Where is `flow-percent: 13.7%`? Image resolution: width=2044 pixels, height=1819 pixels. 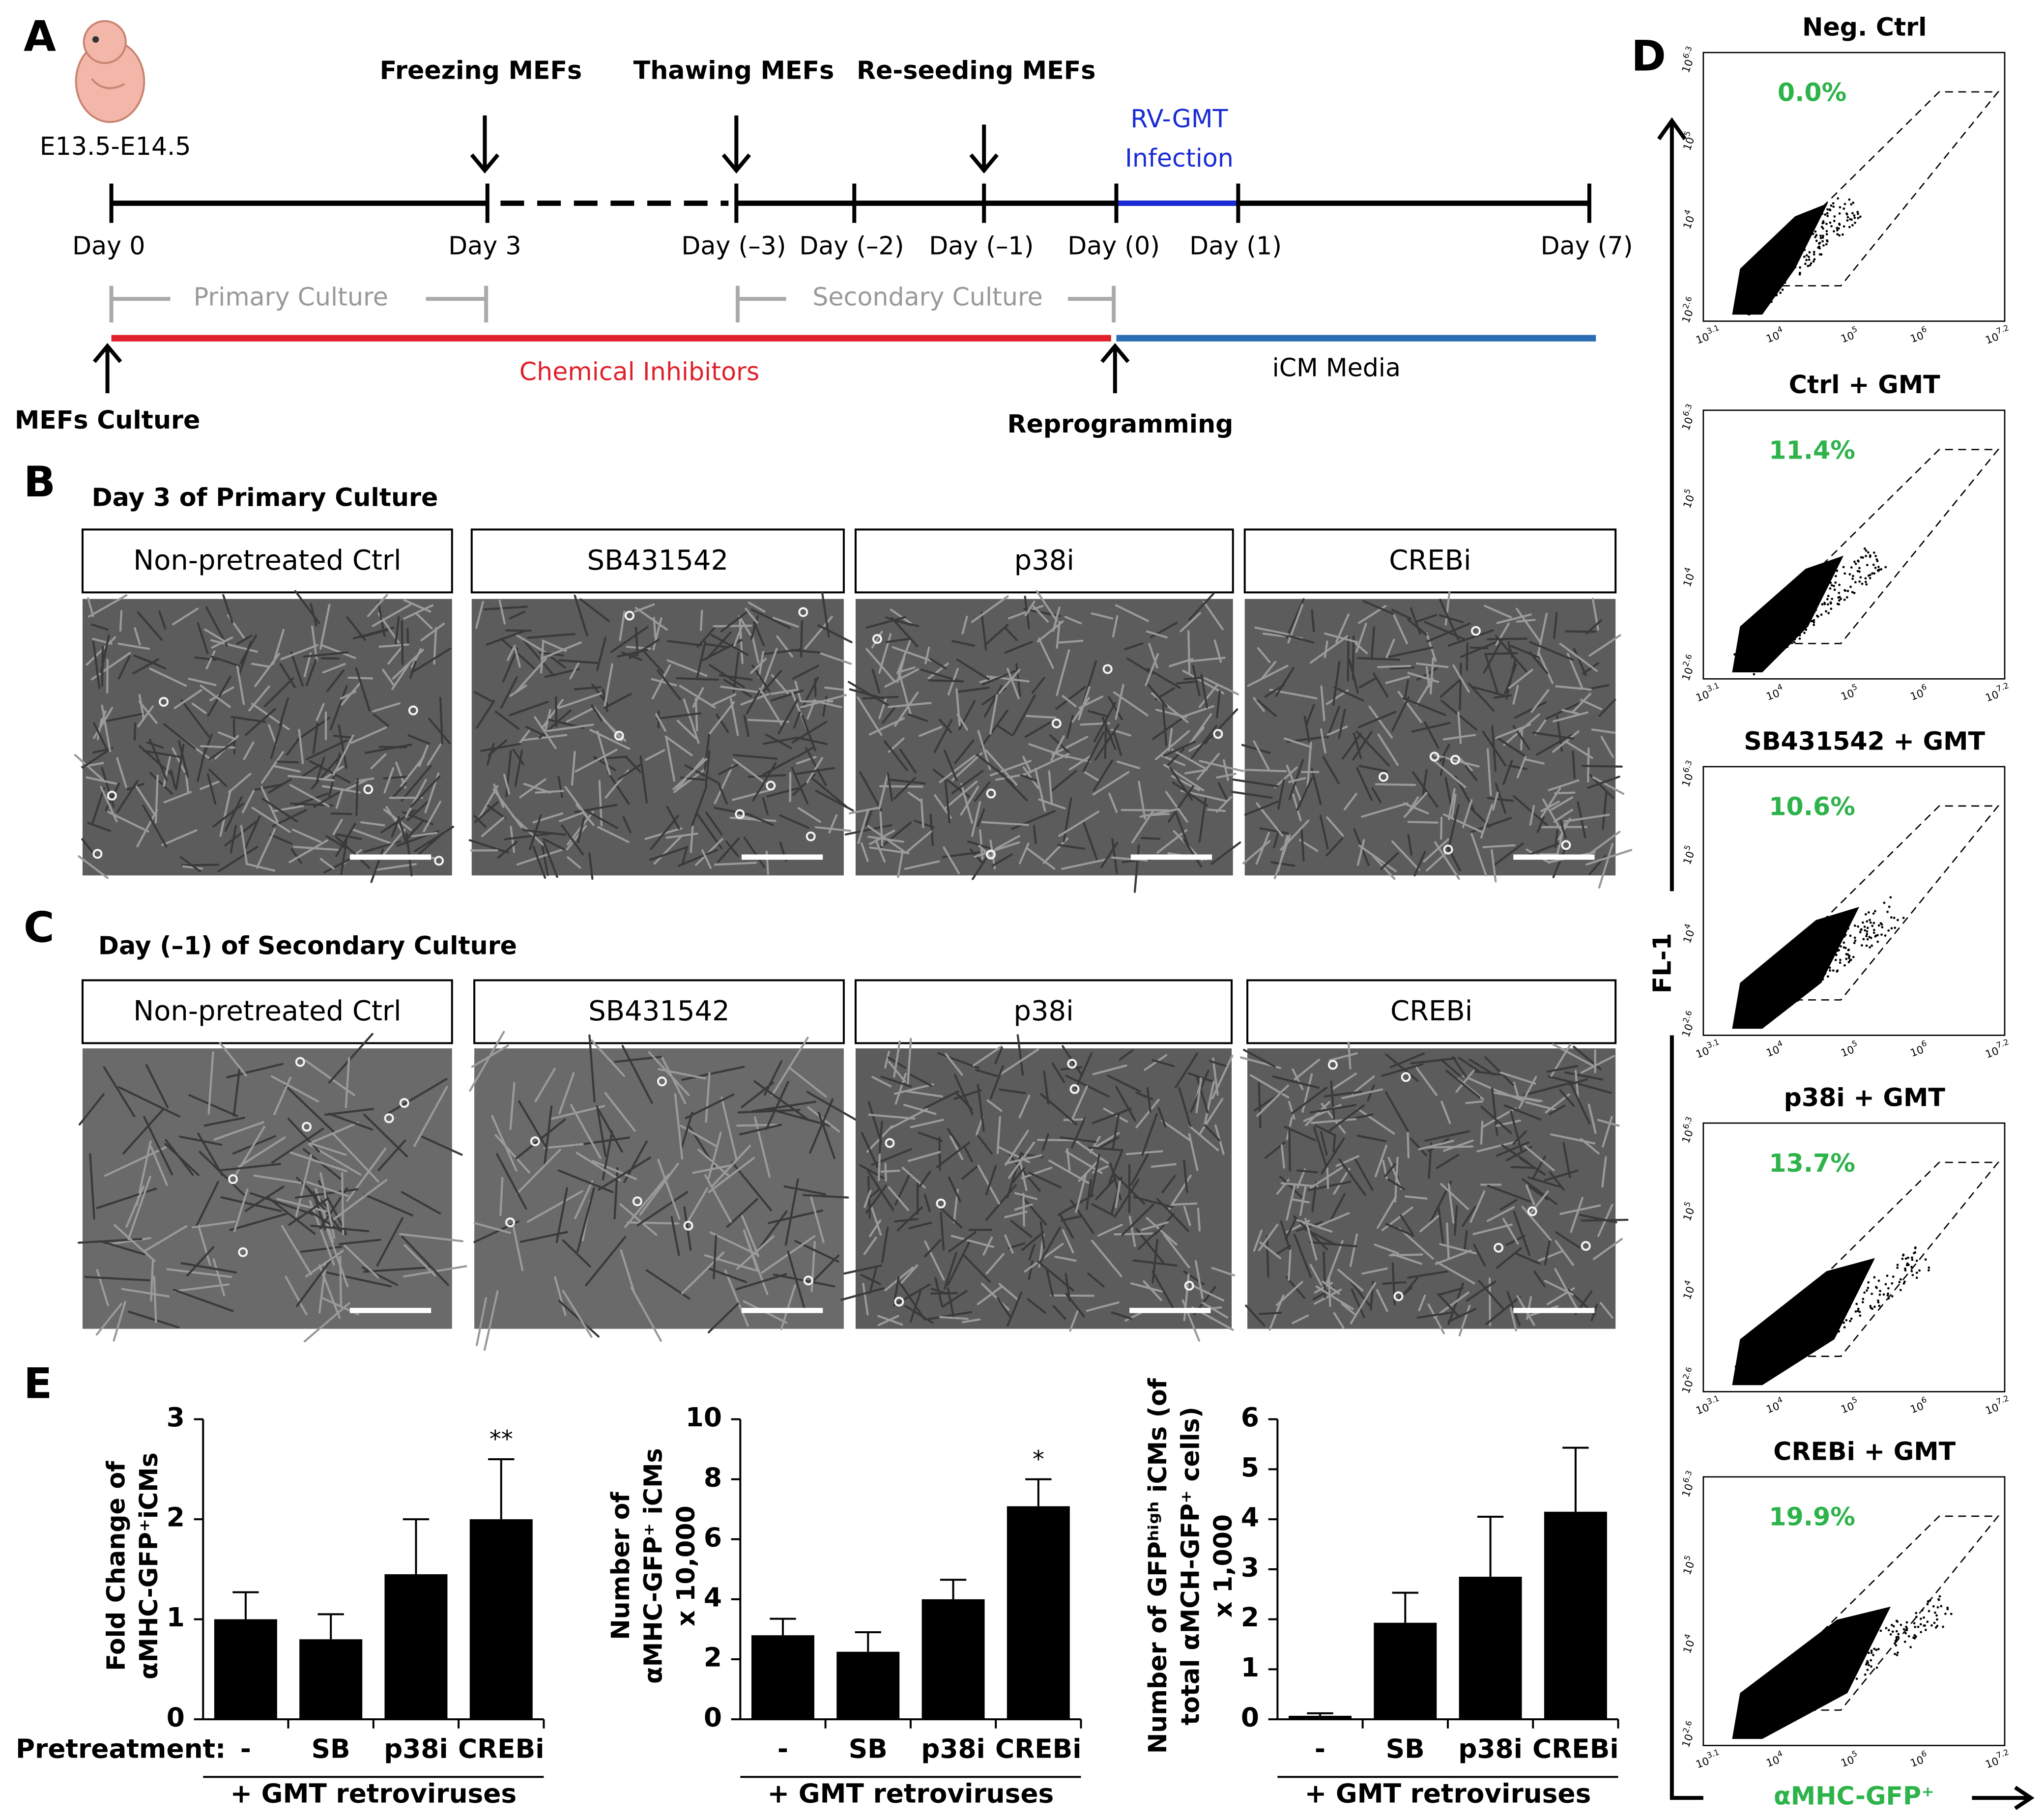
flow-percent: 13.7% is located at coordinates (1812, 1163).